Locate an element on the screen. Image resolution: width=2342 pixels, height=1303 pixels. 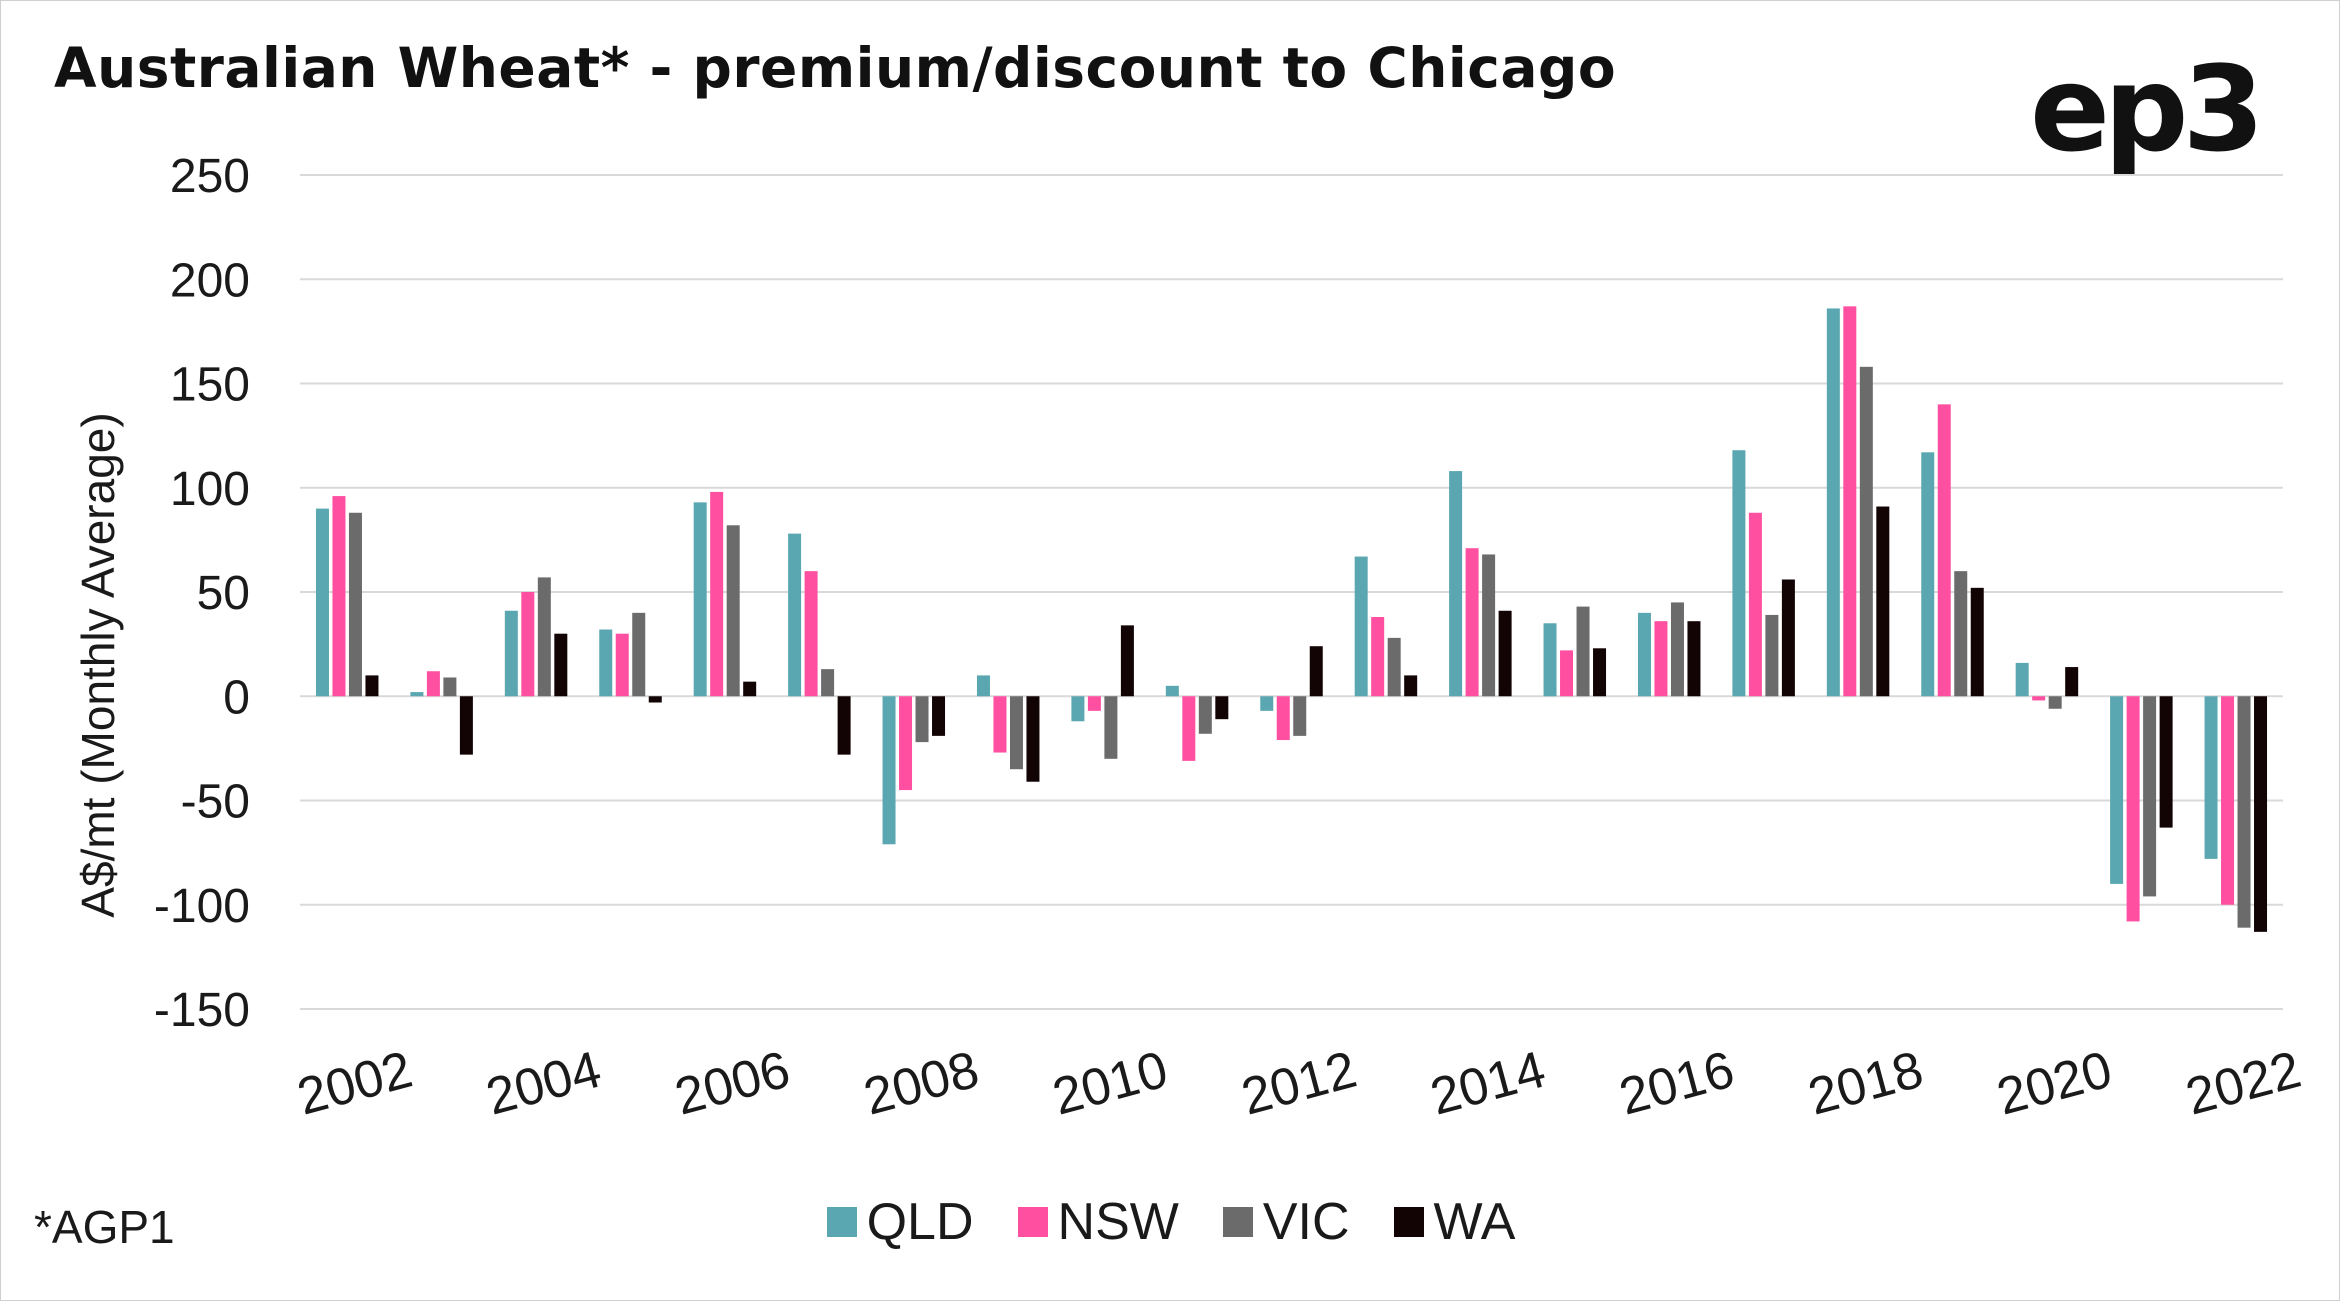
bar-nsw-2010 is located at coordinates (1094, 703).